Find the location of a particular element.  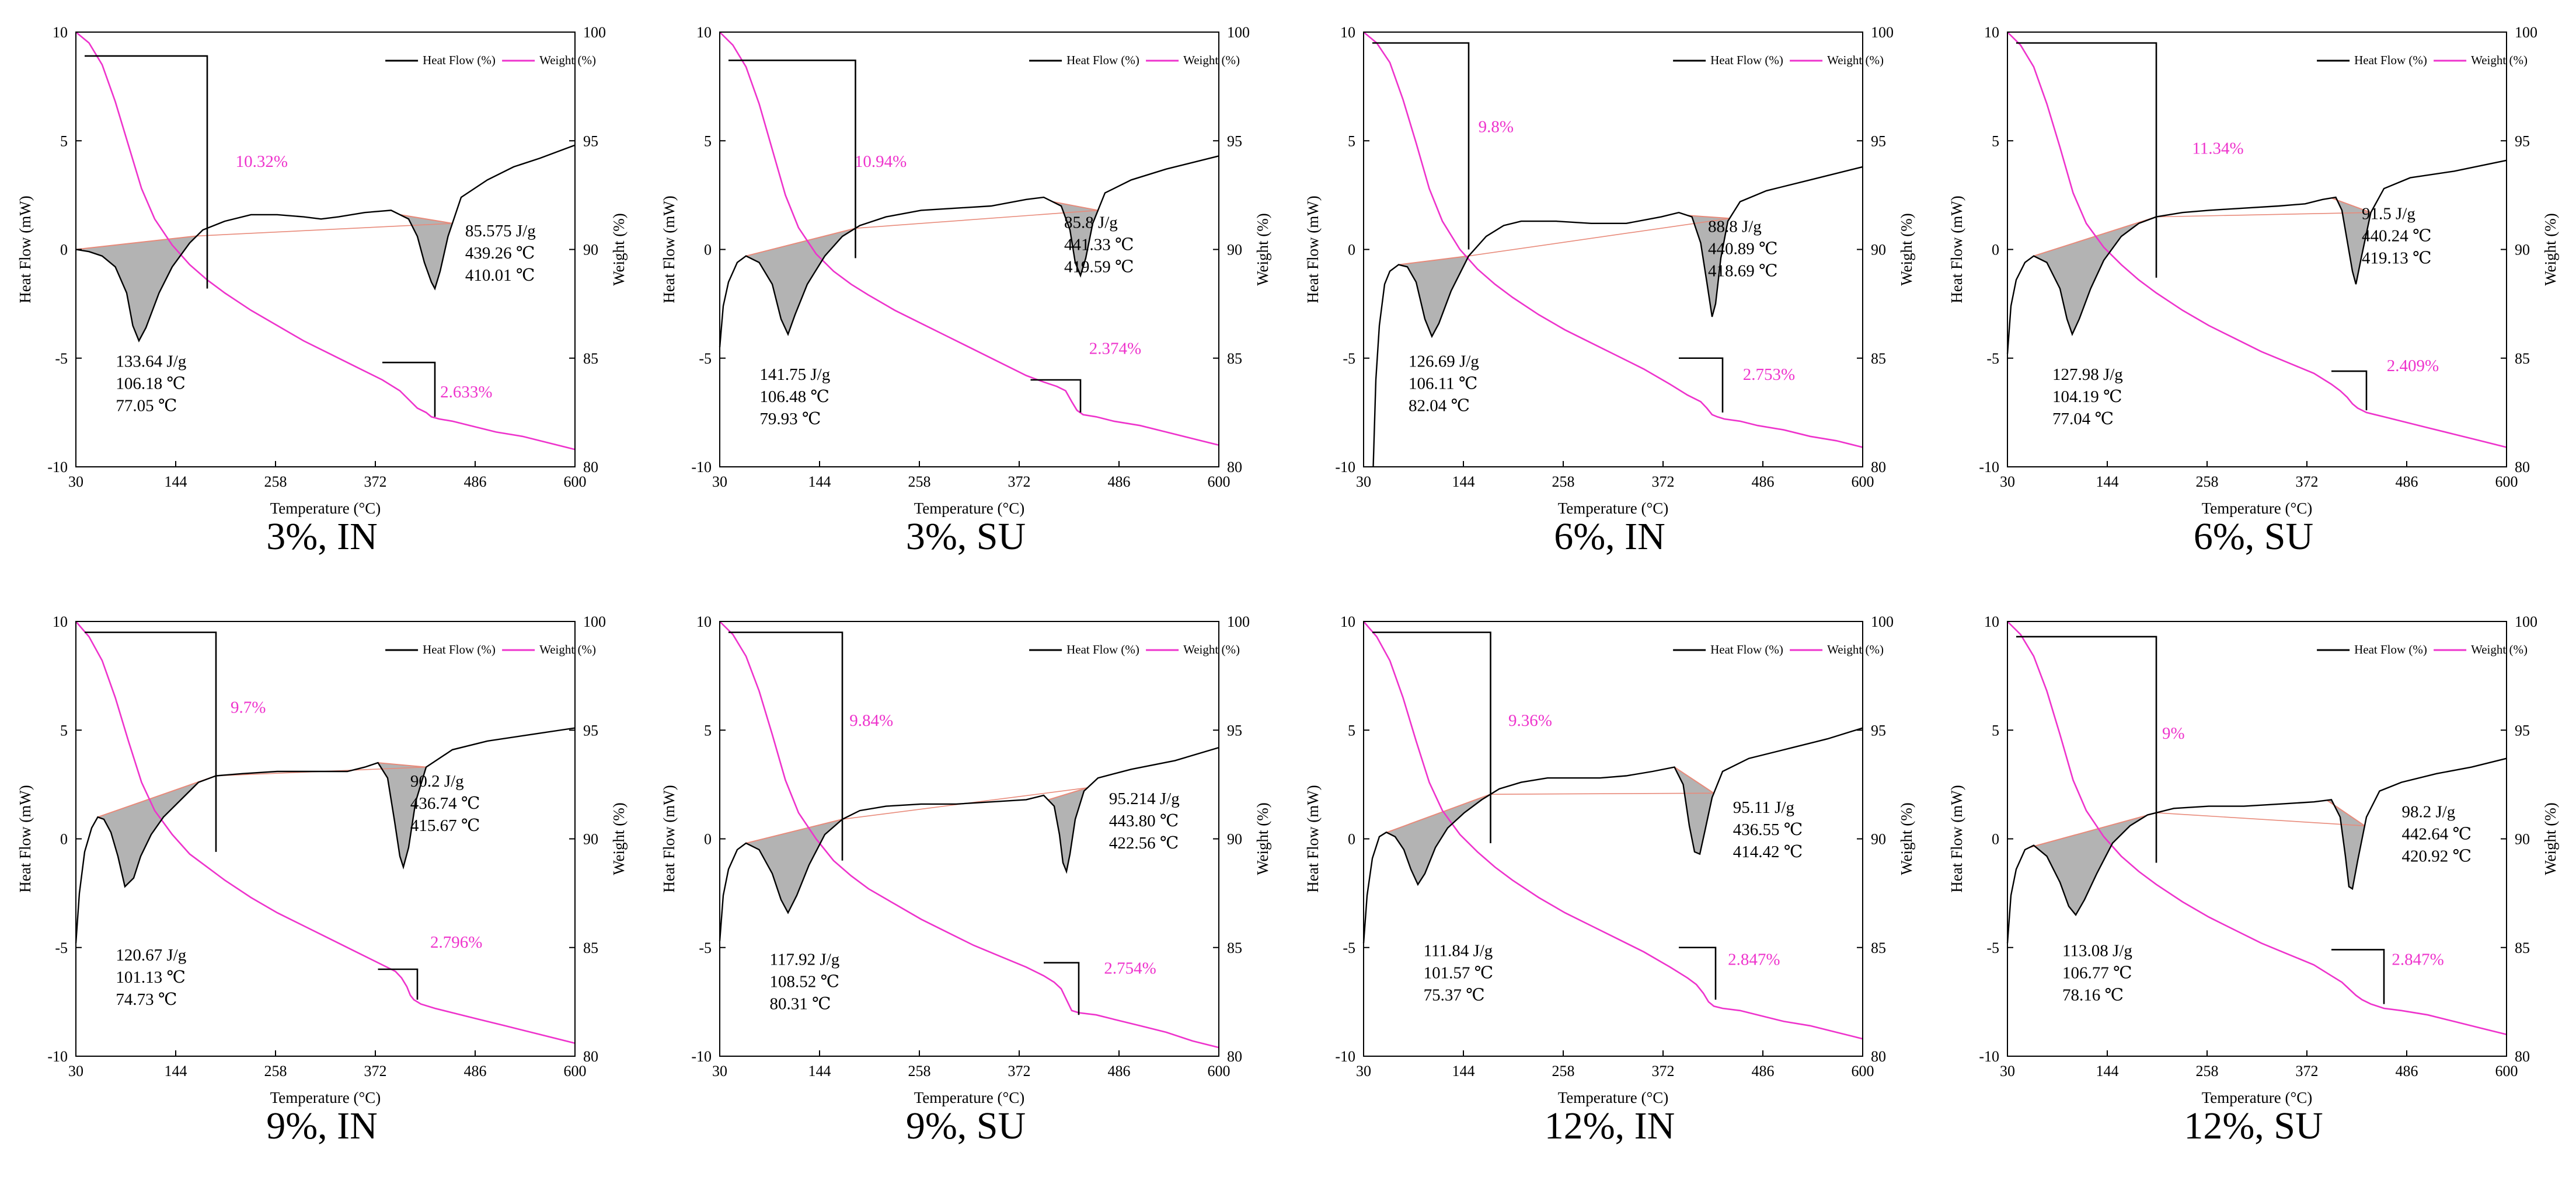

peak-annotation-line: 91.5 J/g is located at coordinates (2388, 214).